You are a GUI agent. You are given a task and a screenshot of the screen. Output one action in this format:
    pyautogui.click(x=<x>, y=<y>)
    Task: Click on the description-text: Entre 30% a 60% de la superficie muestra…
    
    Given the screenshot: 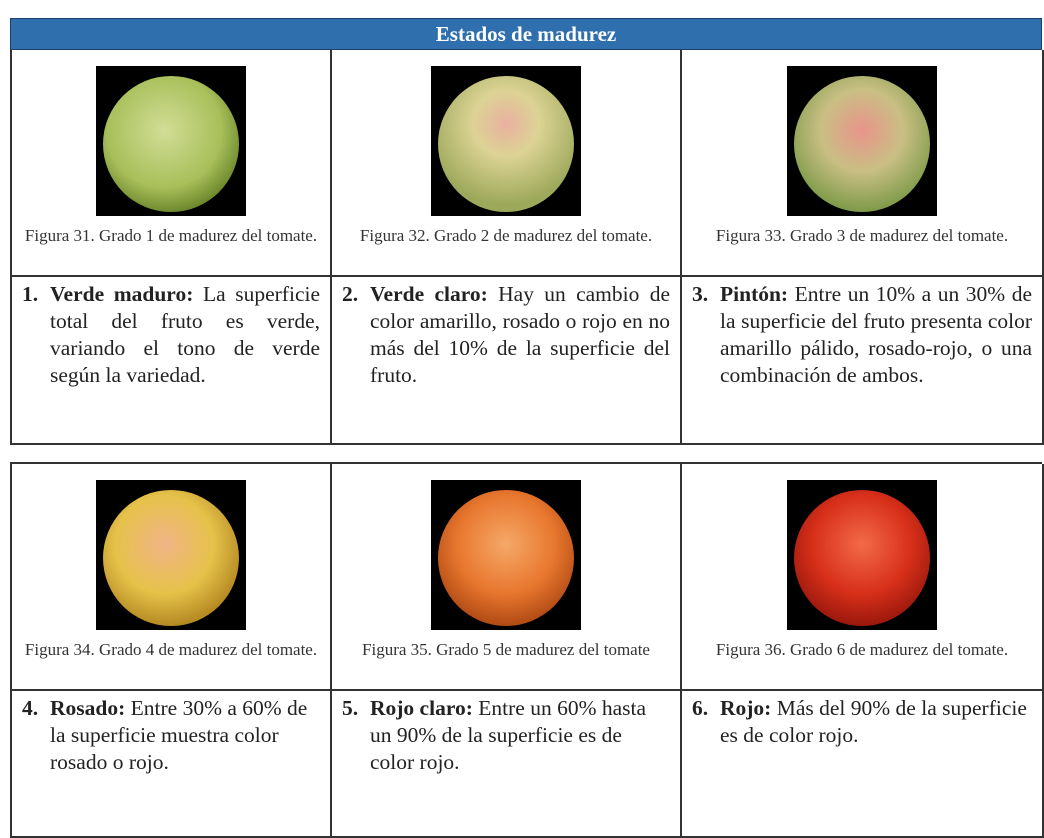 What is the action you would take?
    pyautogui.click(x=179, y=735)
    